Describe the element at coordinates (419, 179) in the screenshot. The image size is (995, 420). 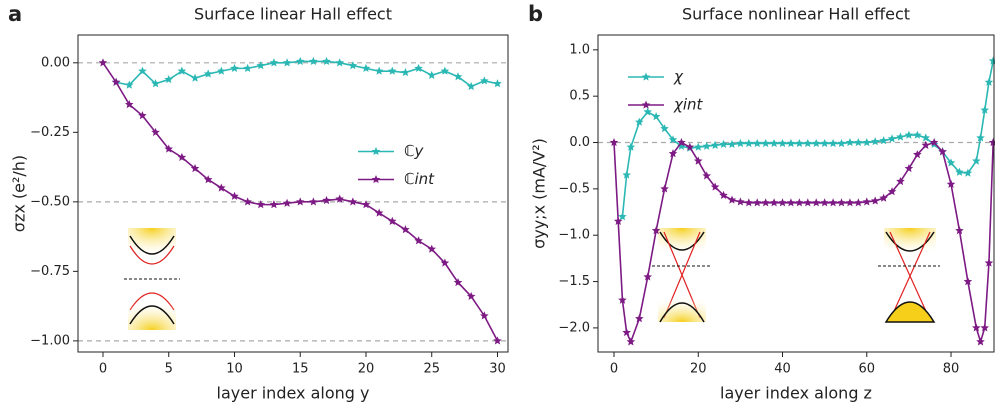
I see `legend-label: ℂint` at that location.